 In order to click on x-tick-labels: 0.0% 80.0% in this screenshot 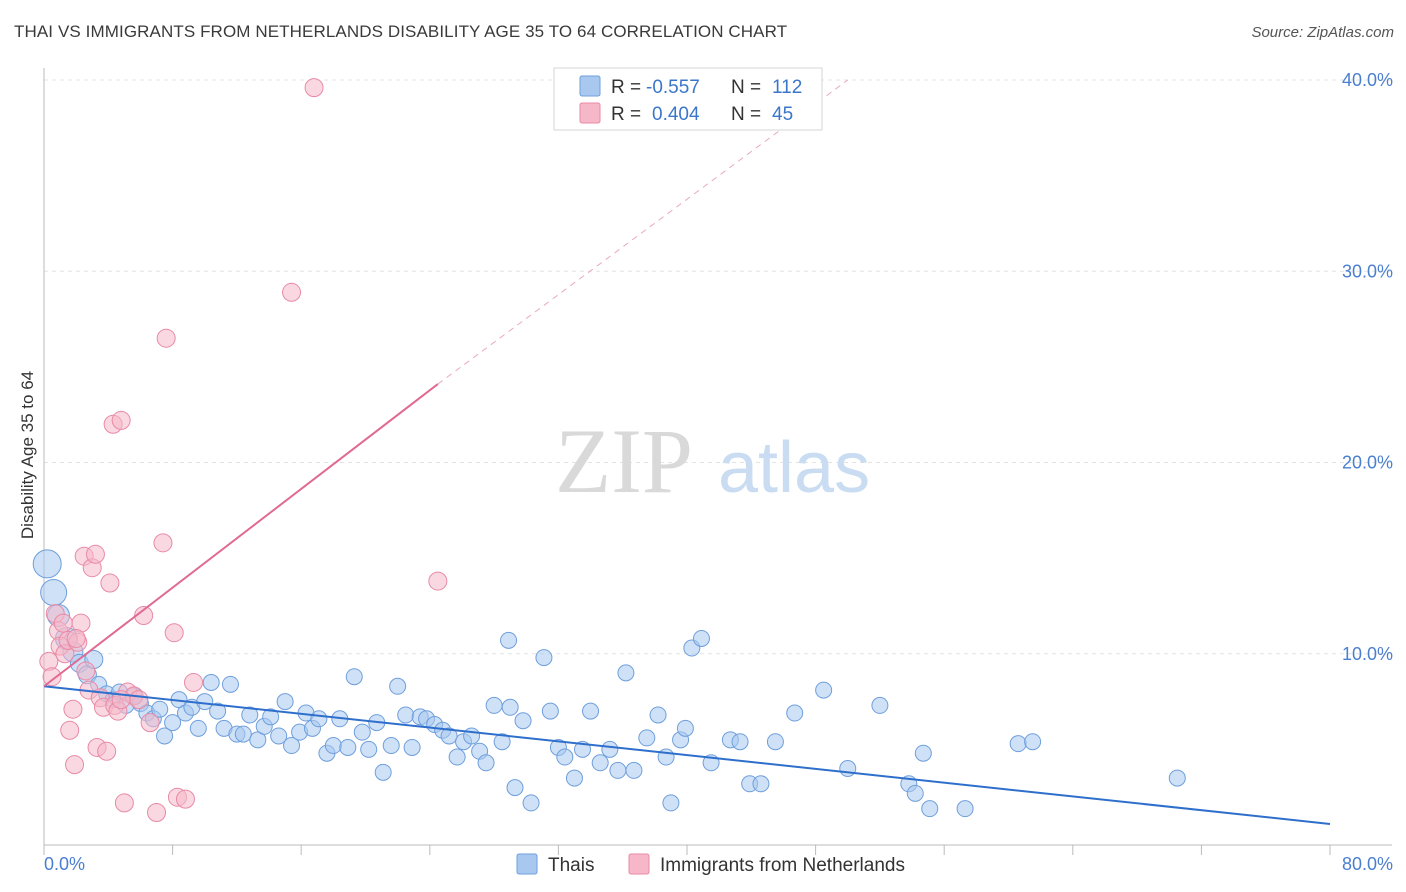, I will do `click(718, 864)`.